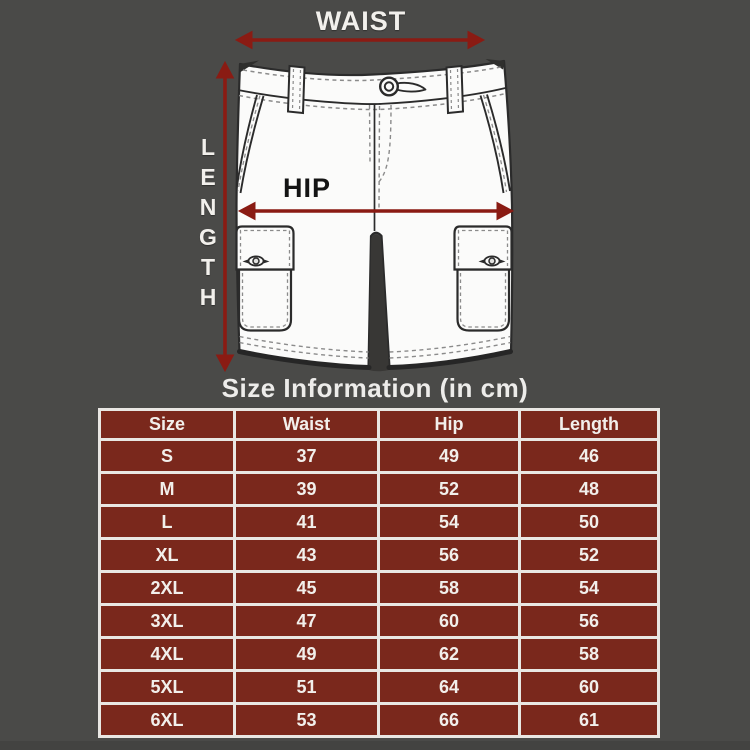 The height and width of the screenshot is (750, 750). I want to click on table-cell: 41, so click(306, 522).